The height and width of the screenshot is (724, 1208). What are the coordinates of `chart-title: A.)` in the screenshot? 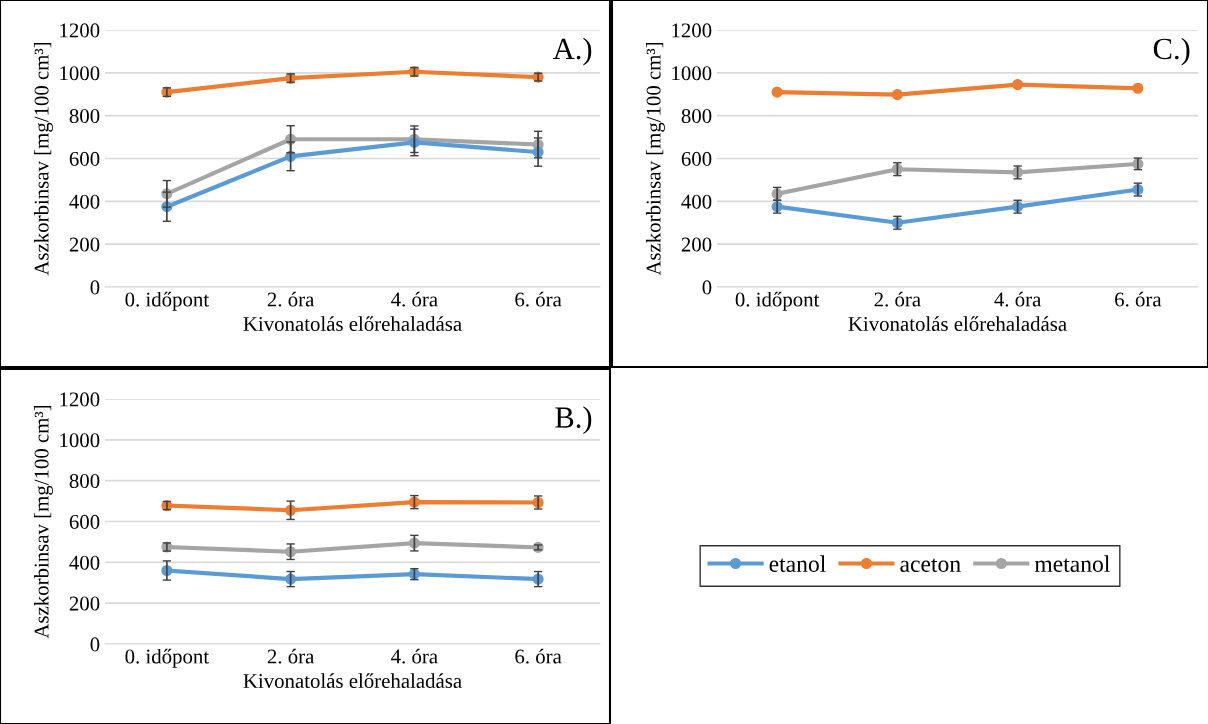 It's located at (572, 51).